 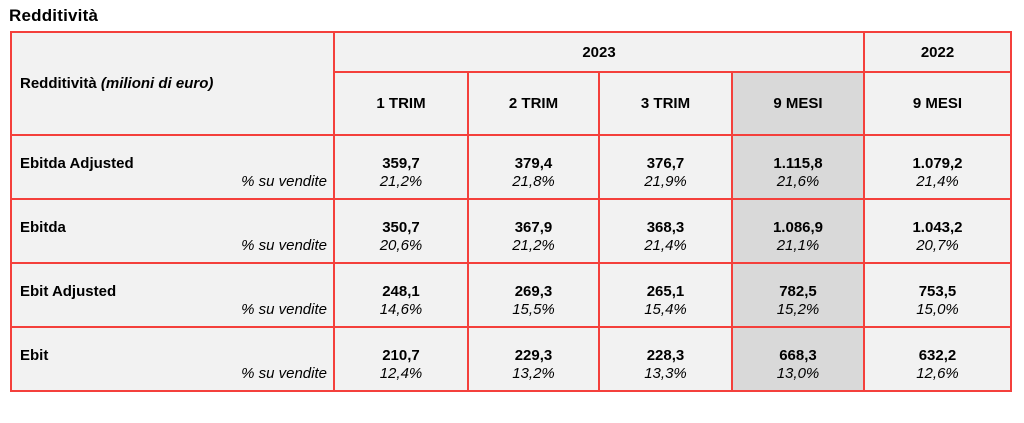 I want to click on col-header-1trim: 1 TRIM, so click(x=401, y=103).